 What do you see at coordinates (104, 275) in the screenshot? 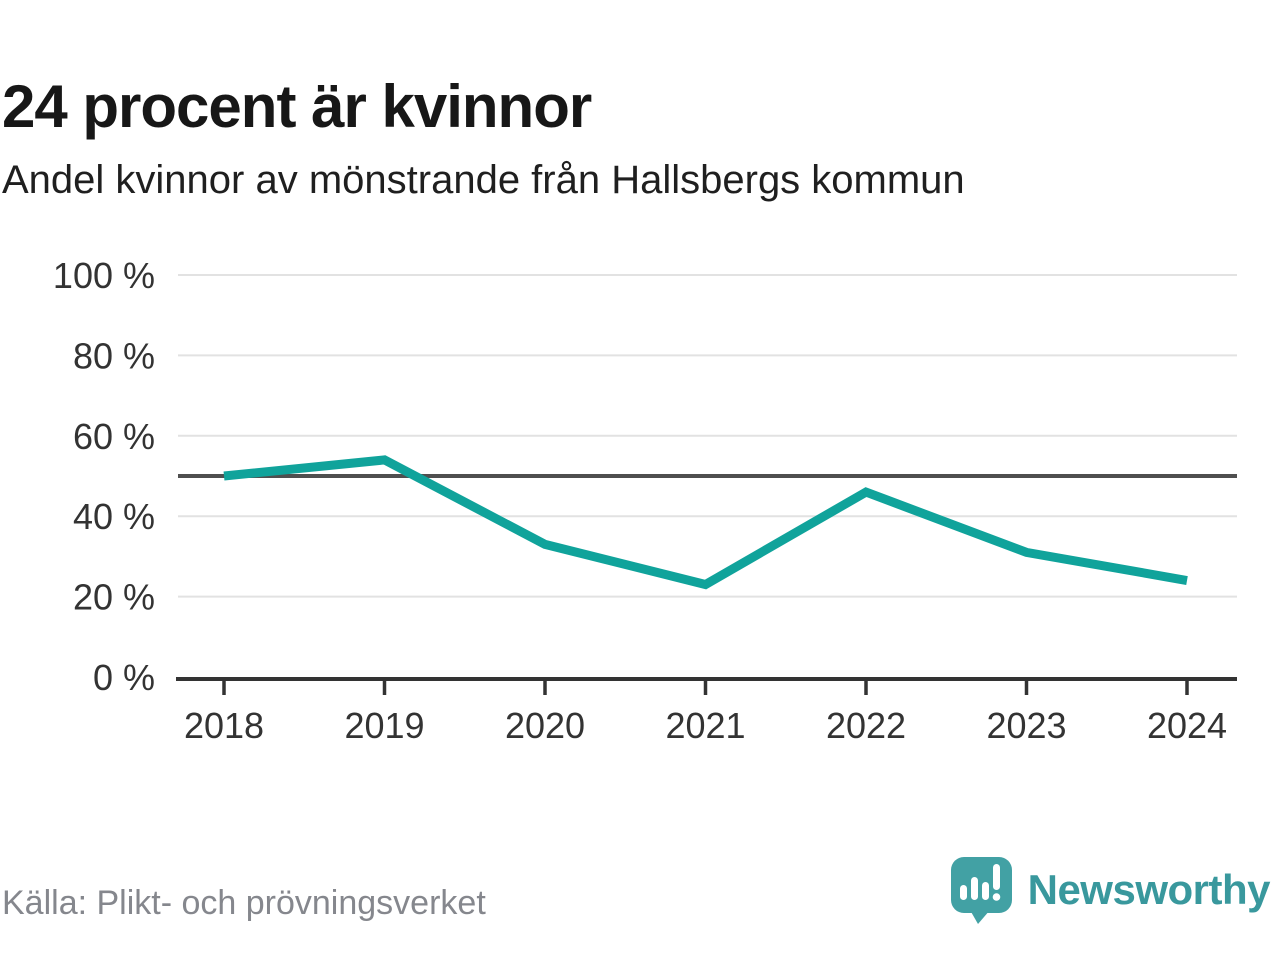
I see `y-tick-label: 100 %` at bounding box center [104, 275].